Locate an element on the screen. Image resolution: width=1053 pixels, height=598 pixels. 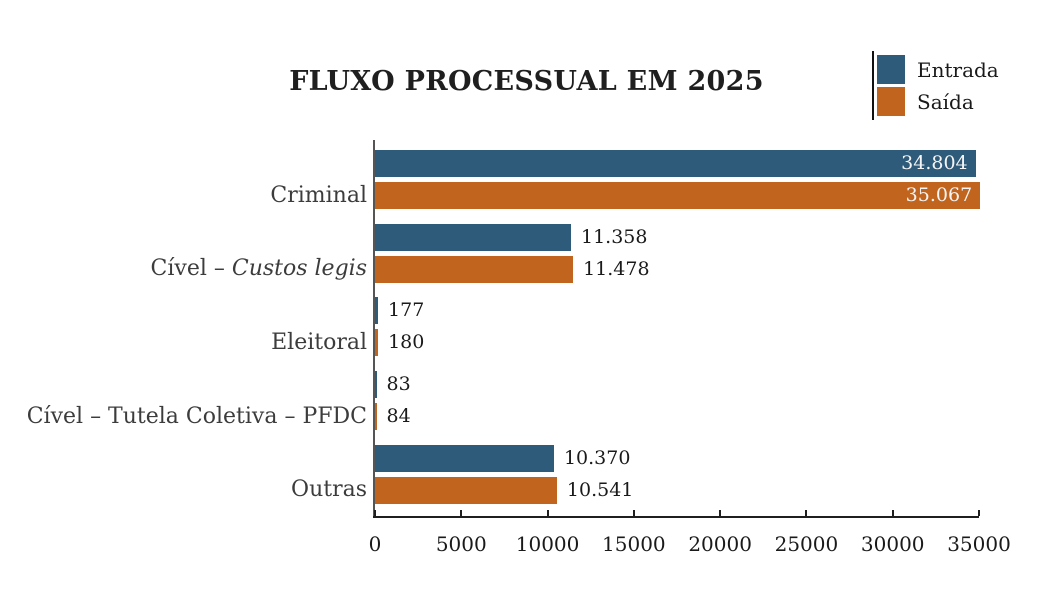
bar-row: 177 is located at coordinates (677, 311).